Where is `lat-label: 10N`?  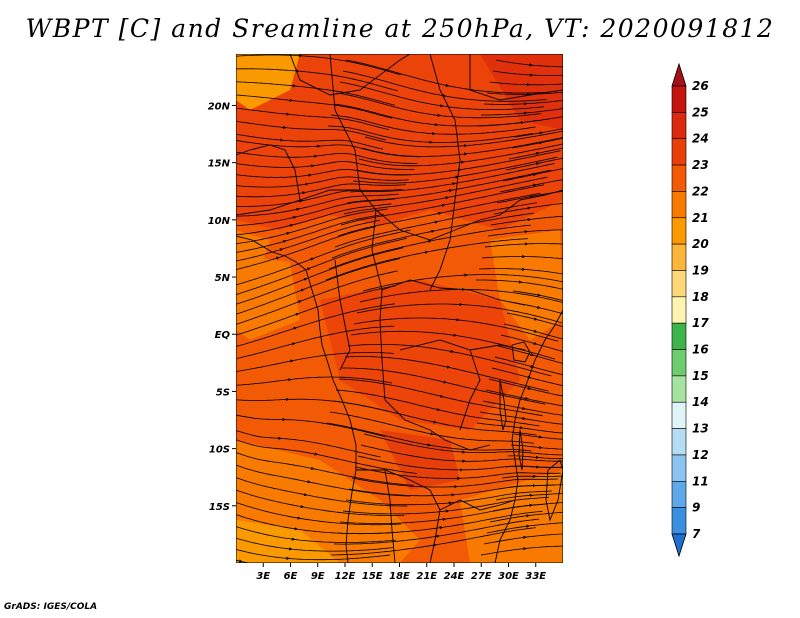
lat-label: 10N is located at coordinates (219, 221).